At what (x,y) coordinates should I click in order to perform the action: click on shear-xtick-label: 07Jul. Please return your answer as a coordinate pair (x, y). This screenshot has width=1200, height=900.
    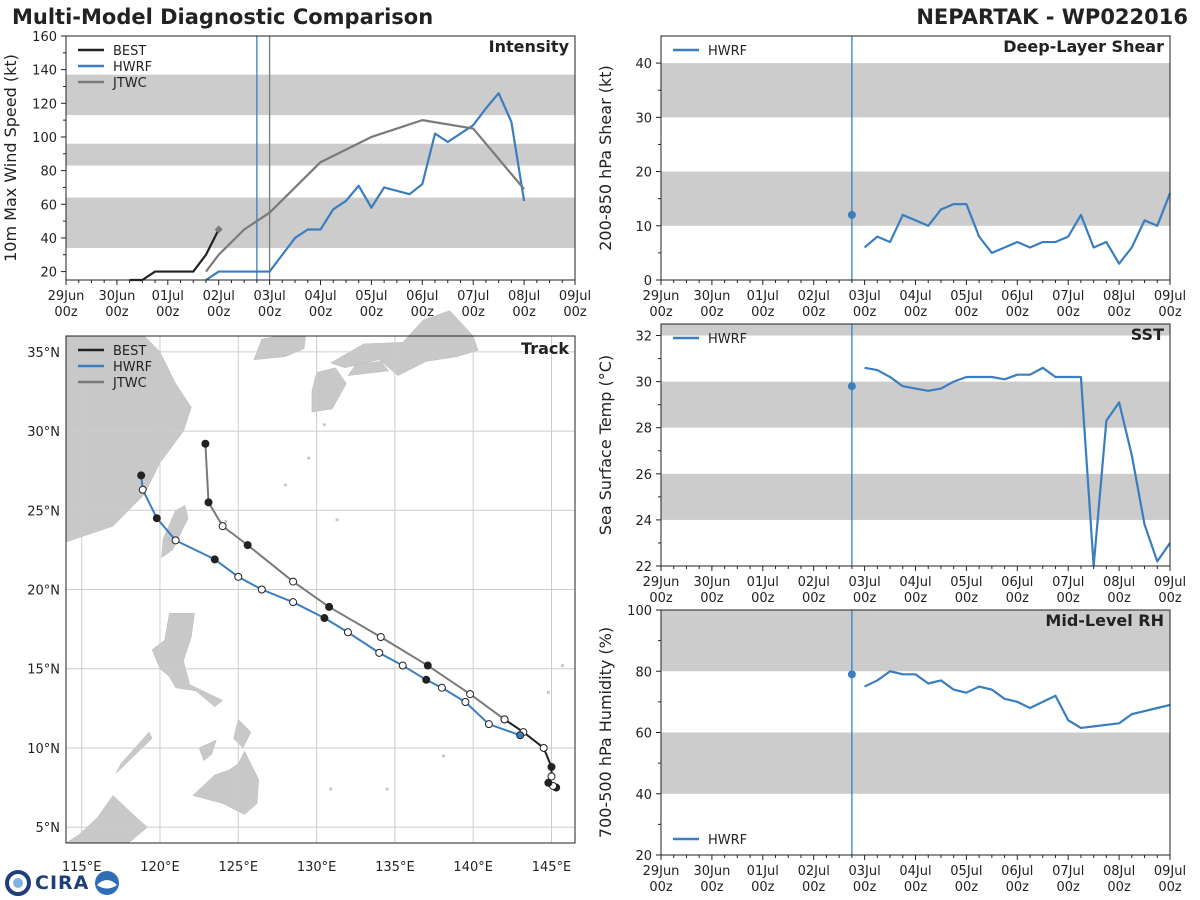
    Looking at the image, I should click on (1068, 296).